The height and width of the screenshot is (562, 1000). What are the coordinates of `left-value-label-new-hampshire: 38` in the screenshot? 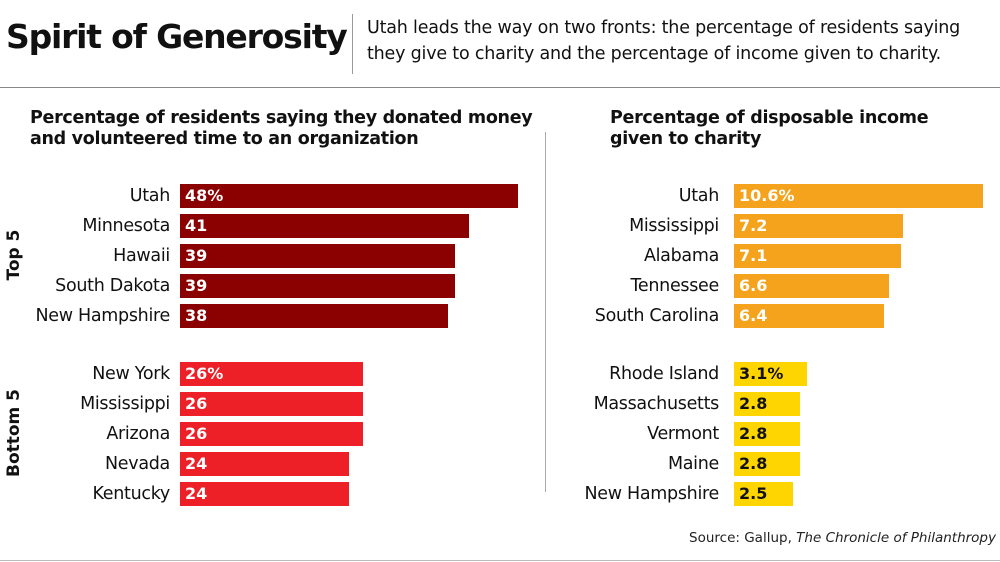 It's located at (196, 315).